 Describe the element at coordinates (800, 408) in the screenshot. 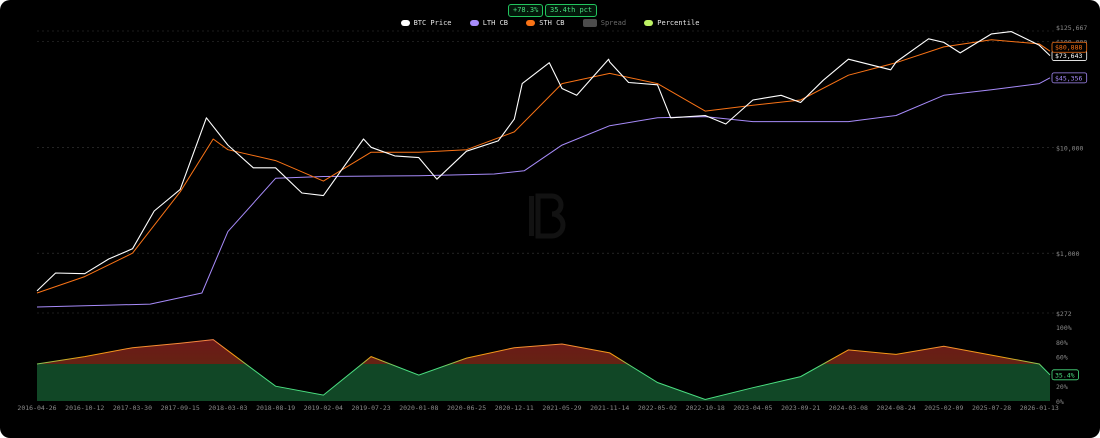

I see `x-tick-label: 2023-09-21` at that location.